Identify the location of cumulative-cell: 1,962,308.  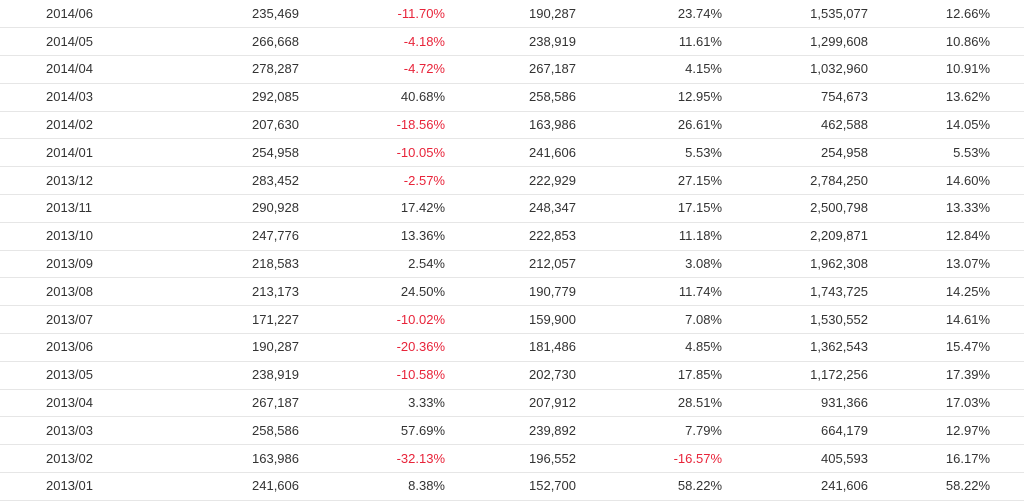
(795, 264).